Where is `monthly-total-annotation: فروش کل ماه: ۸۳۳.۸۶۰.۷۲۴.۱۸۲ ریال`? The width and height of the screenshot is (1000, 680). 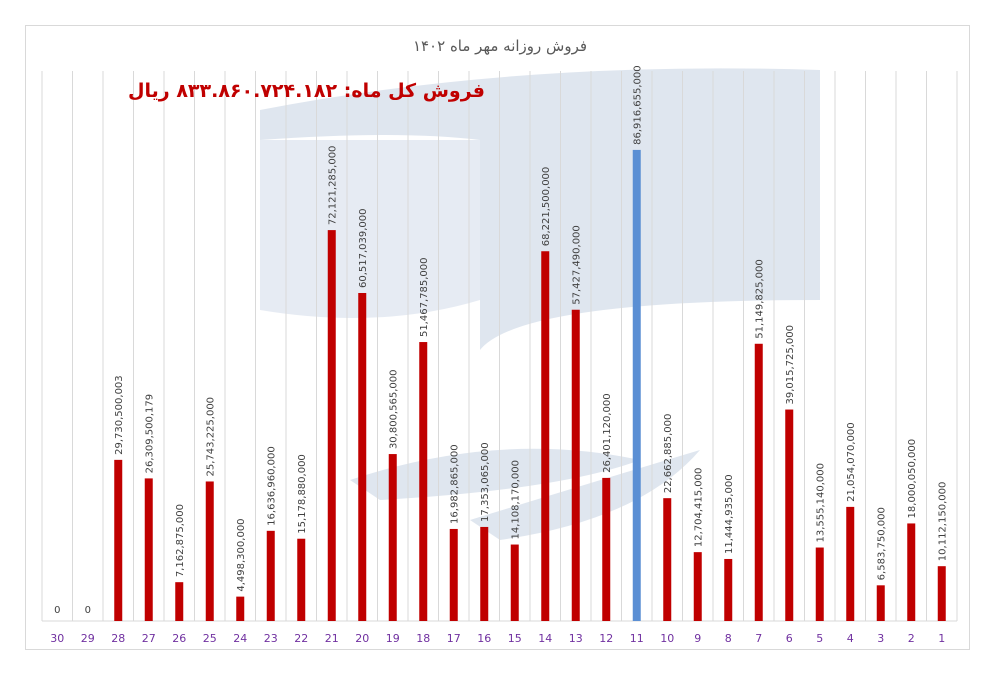 monthly-total-annotation: فروش کل ماه: ۸۳۳.۸۶۰.۷۲۴.۱۸۲ ریال is located at coordinates (306, 91).